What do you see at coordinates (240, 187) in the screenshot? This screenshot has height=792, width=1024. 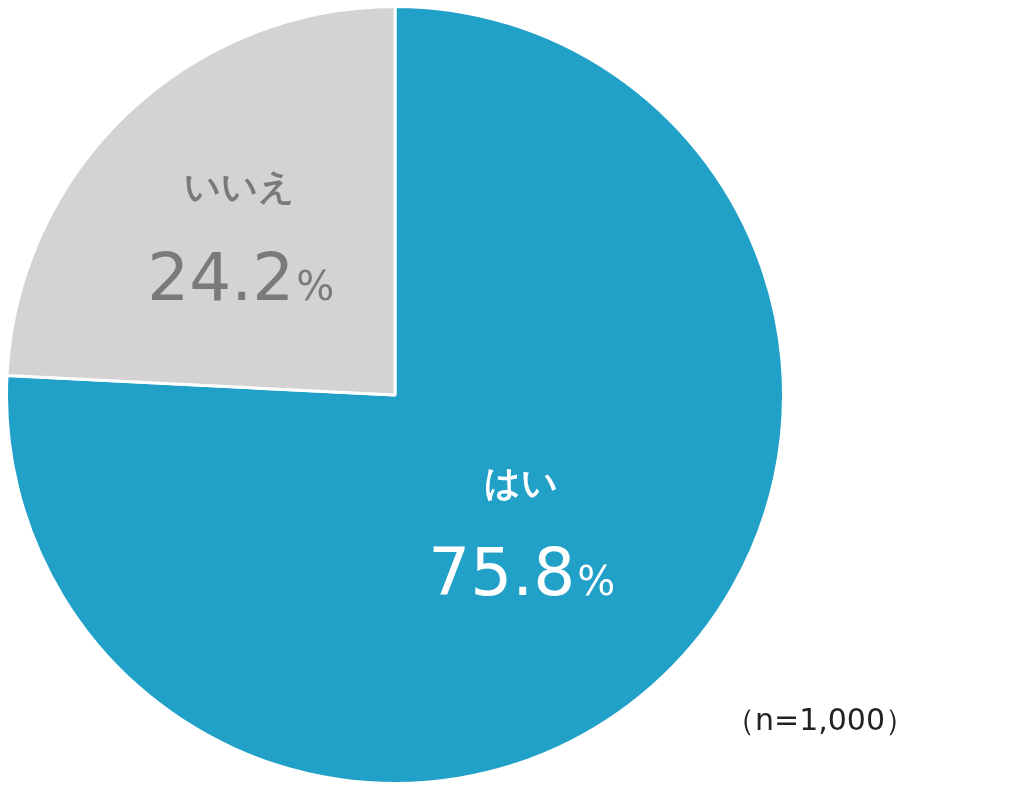 I see `slice-label: いいえ` at bounding box center [240, 187].